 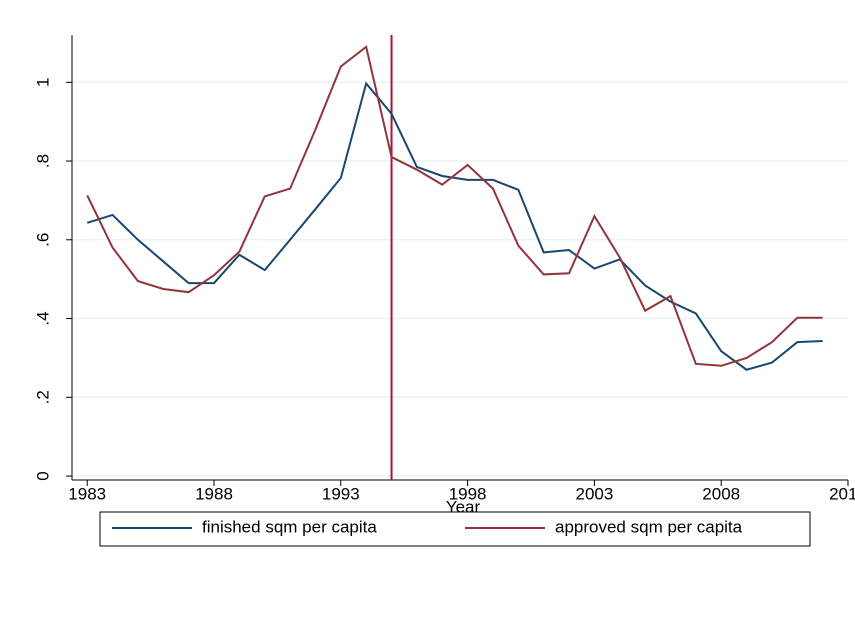 I want to click on y-tick-label: 0, so click(x=42, y=475).